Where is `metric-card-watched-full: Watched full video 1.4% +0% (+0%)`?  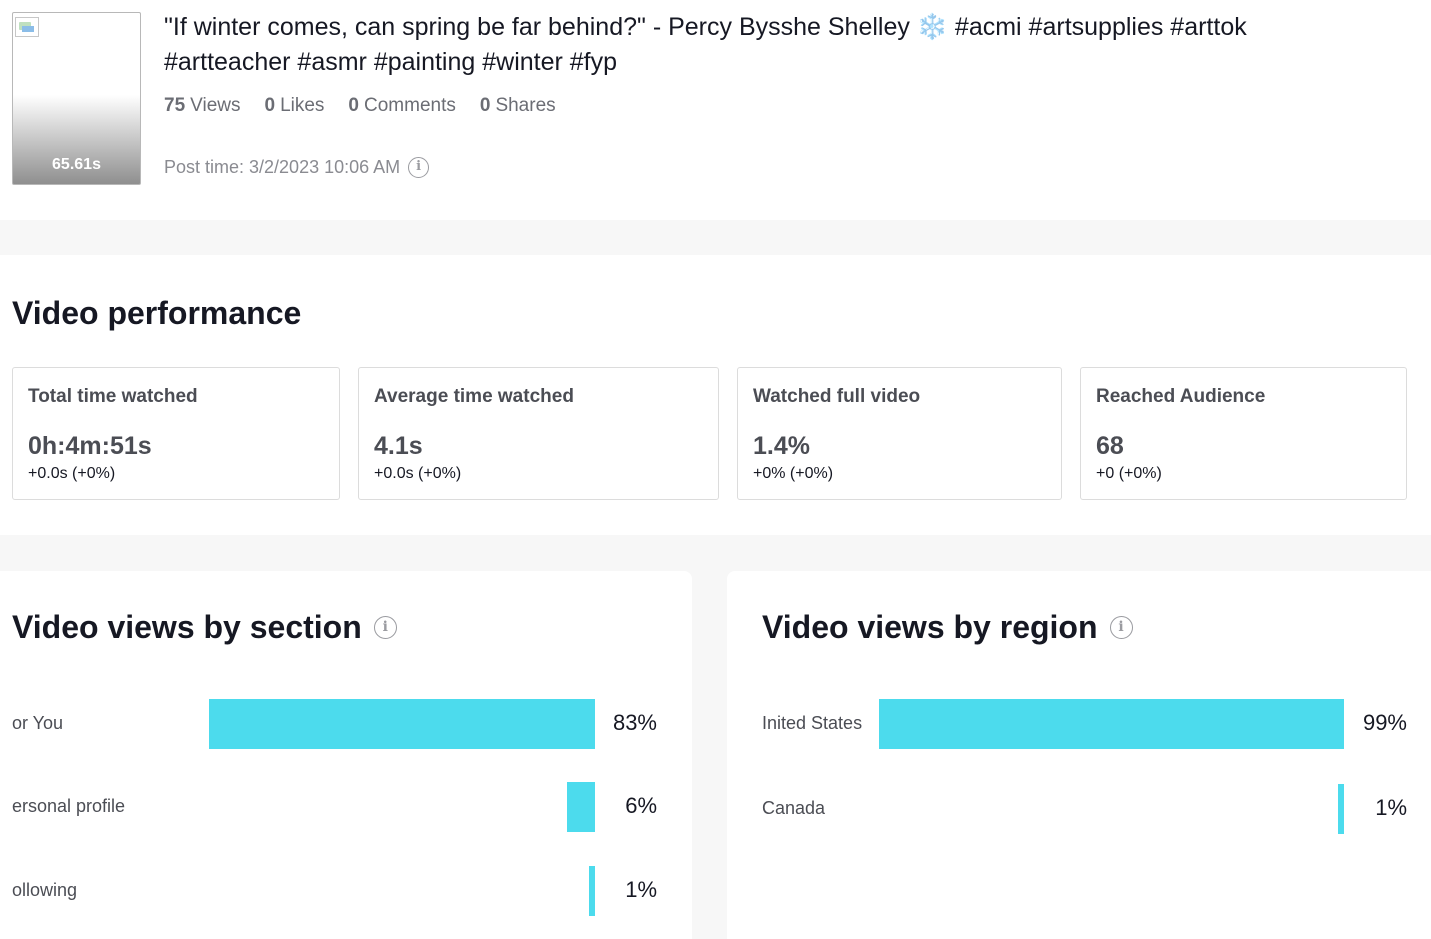
metric-card-watched-full: Watched full video 1.4% +0% (+0%) is located at coordinates (899, 433).